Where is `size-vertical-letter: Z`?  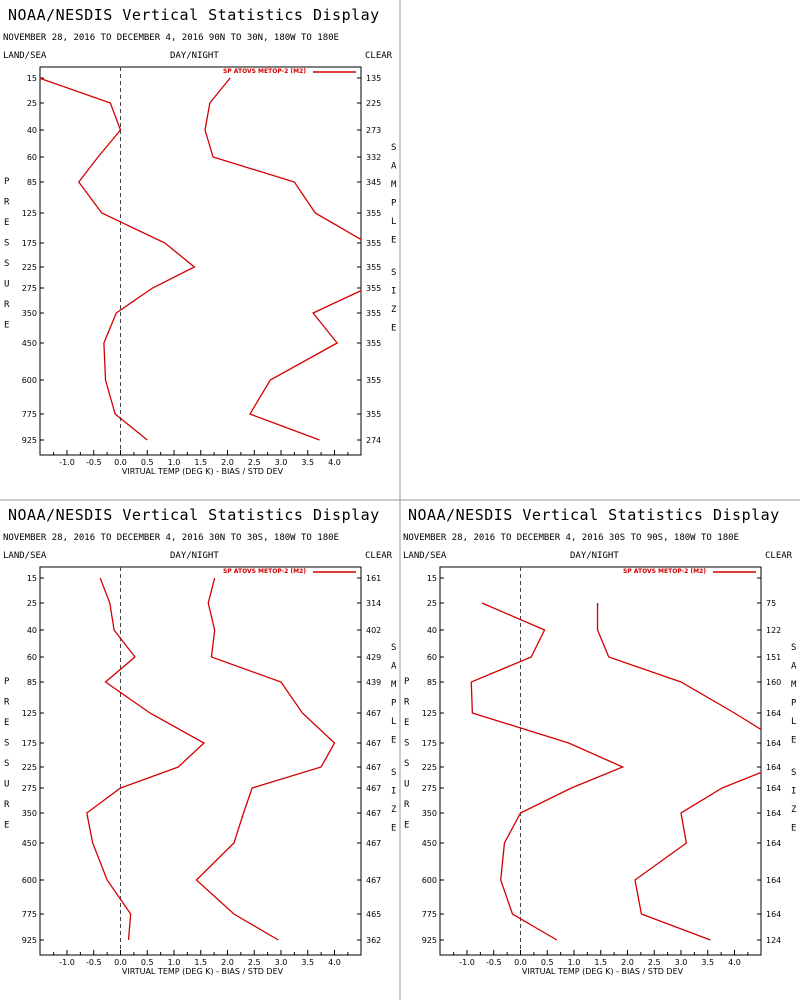 size-vertical-letter: Z is located at coordinates (394, 810).